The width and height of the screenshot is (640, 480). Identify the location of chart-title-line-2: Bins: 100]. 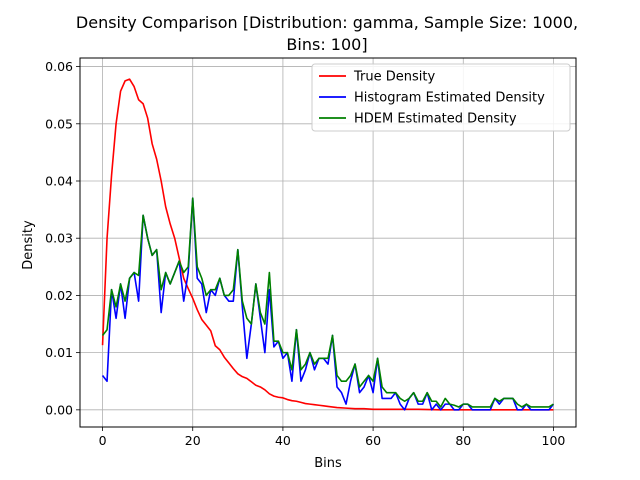
(326, 44).